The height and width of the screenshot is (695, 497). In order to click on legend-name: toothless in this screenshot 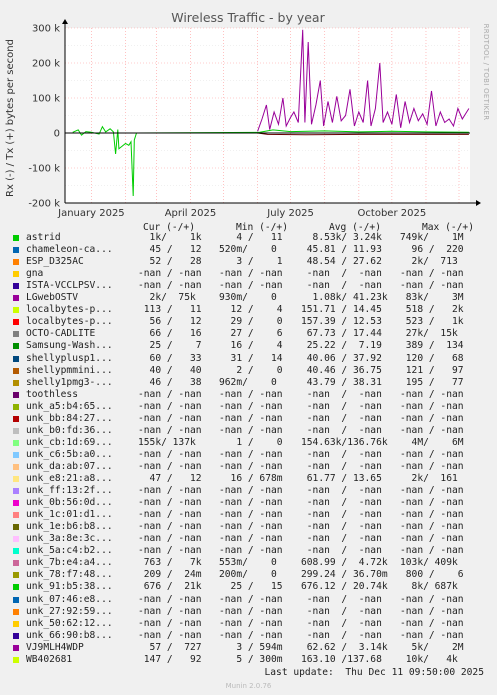, I will do `click(52, 394)`.